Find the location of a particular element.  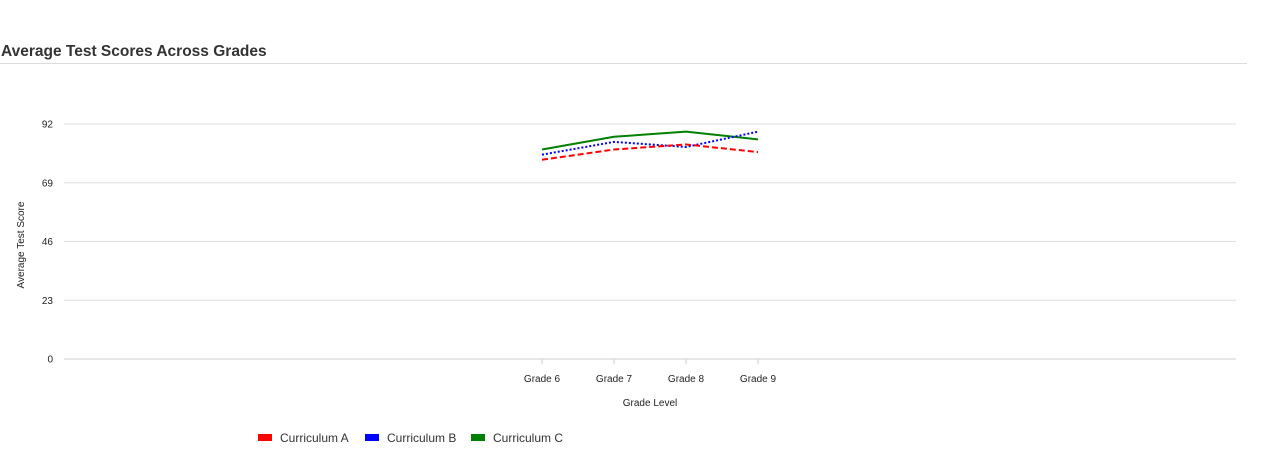

y-axis-ticks: 0 23 46 69 92 is located at coordinates (48, 243).